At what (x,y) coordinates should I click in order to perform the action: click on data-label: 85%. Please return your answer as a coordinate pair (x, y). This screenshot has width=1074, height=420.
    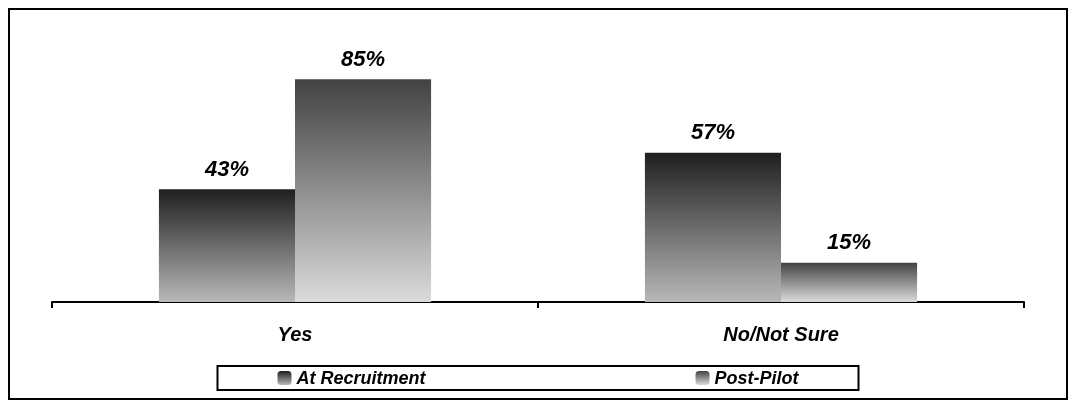
    Looking at the image, I should click on (363, 58).